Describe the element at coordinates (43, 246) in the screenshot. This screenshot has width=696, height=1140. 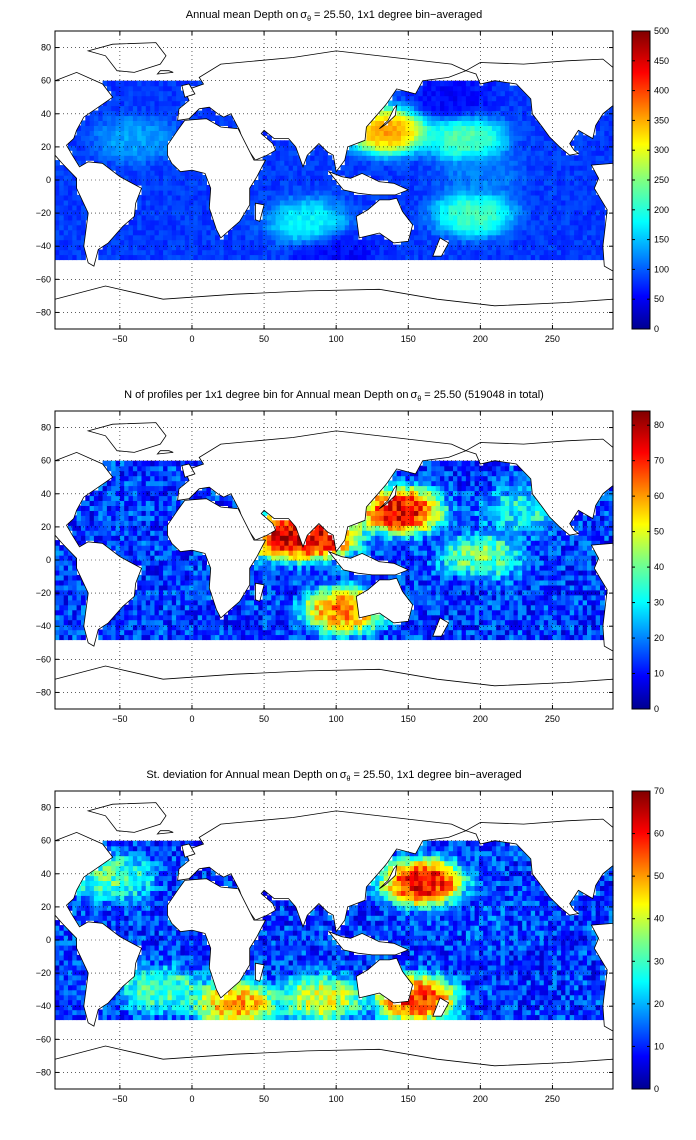
I see `y-tick-label: −40` at that location.